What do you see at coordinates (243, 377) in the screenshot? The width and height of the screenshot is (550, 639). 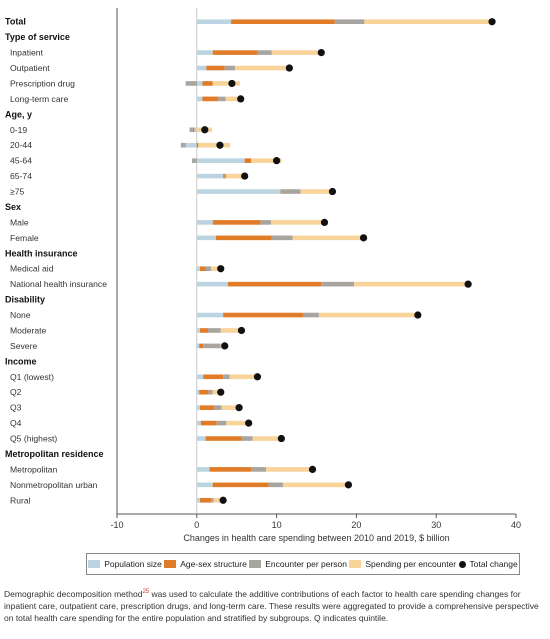 I see `bar-segment-q1-lowest-spending-per-encounter` at bounding box center [243, 377].